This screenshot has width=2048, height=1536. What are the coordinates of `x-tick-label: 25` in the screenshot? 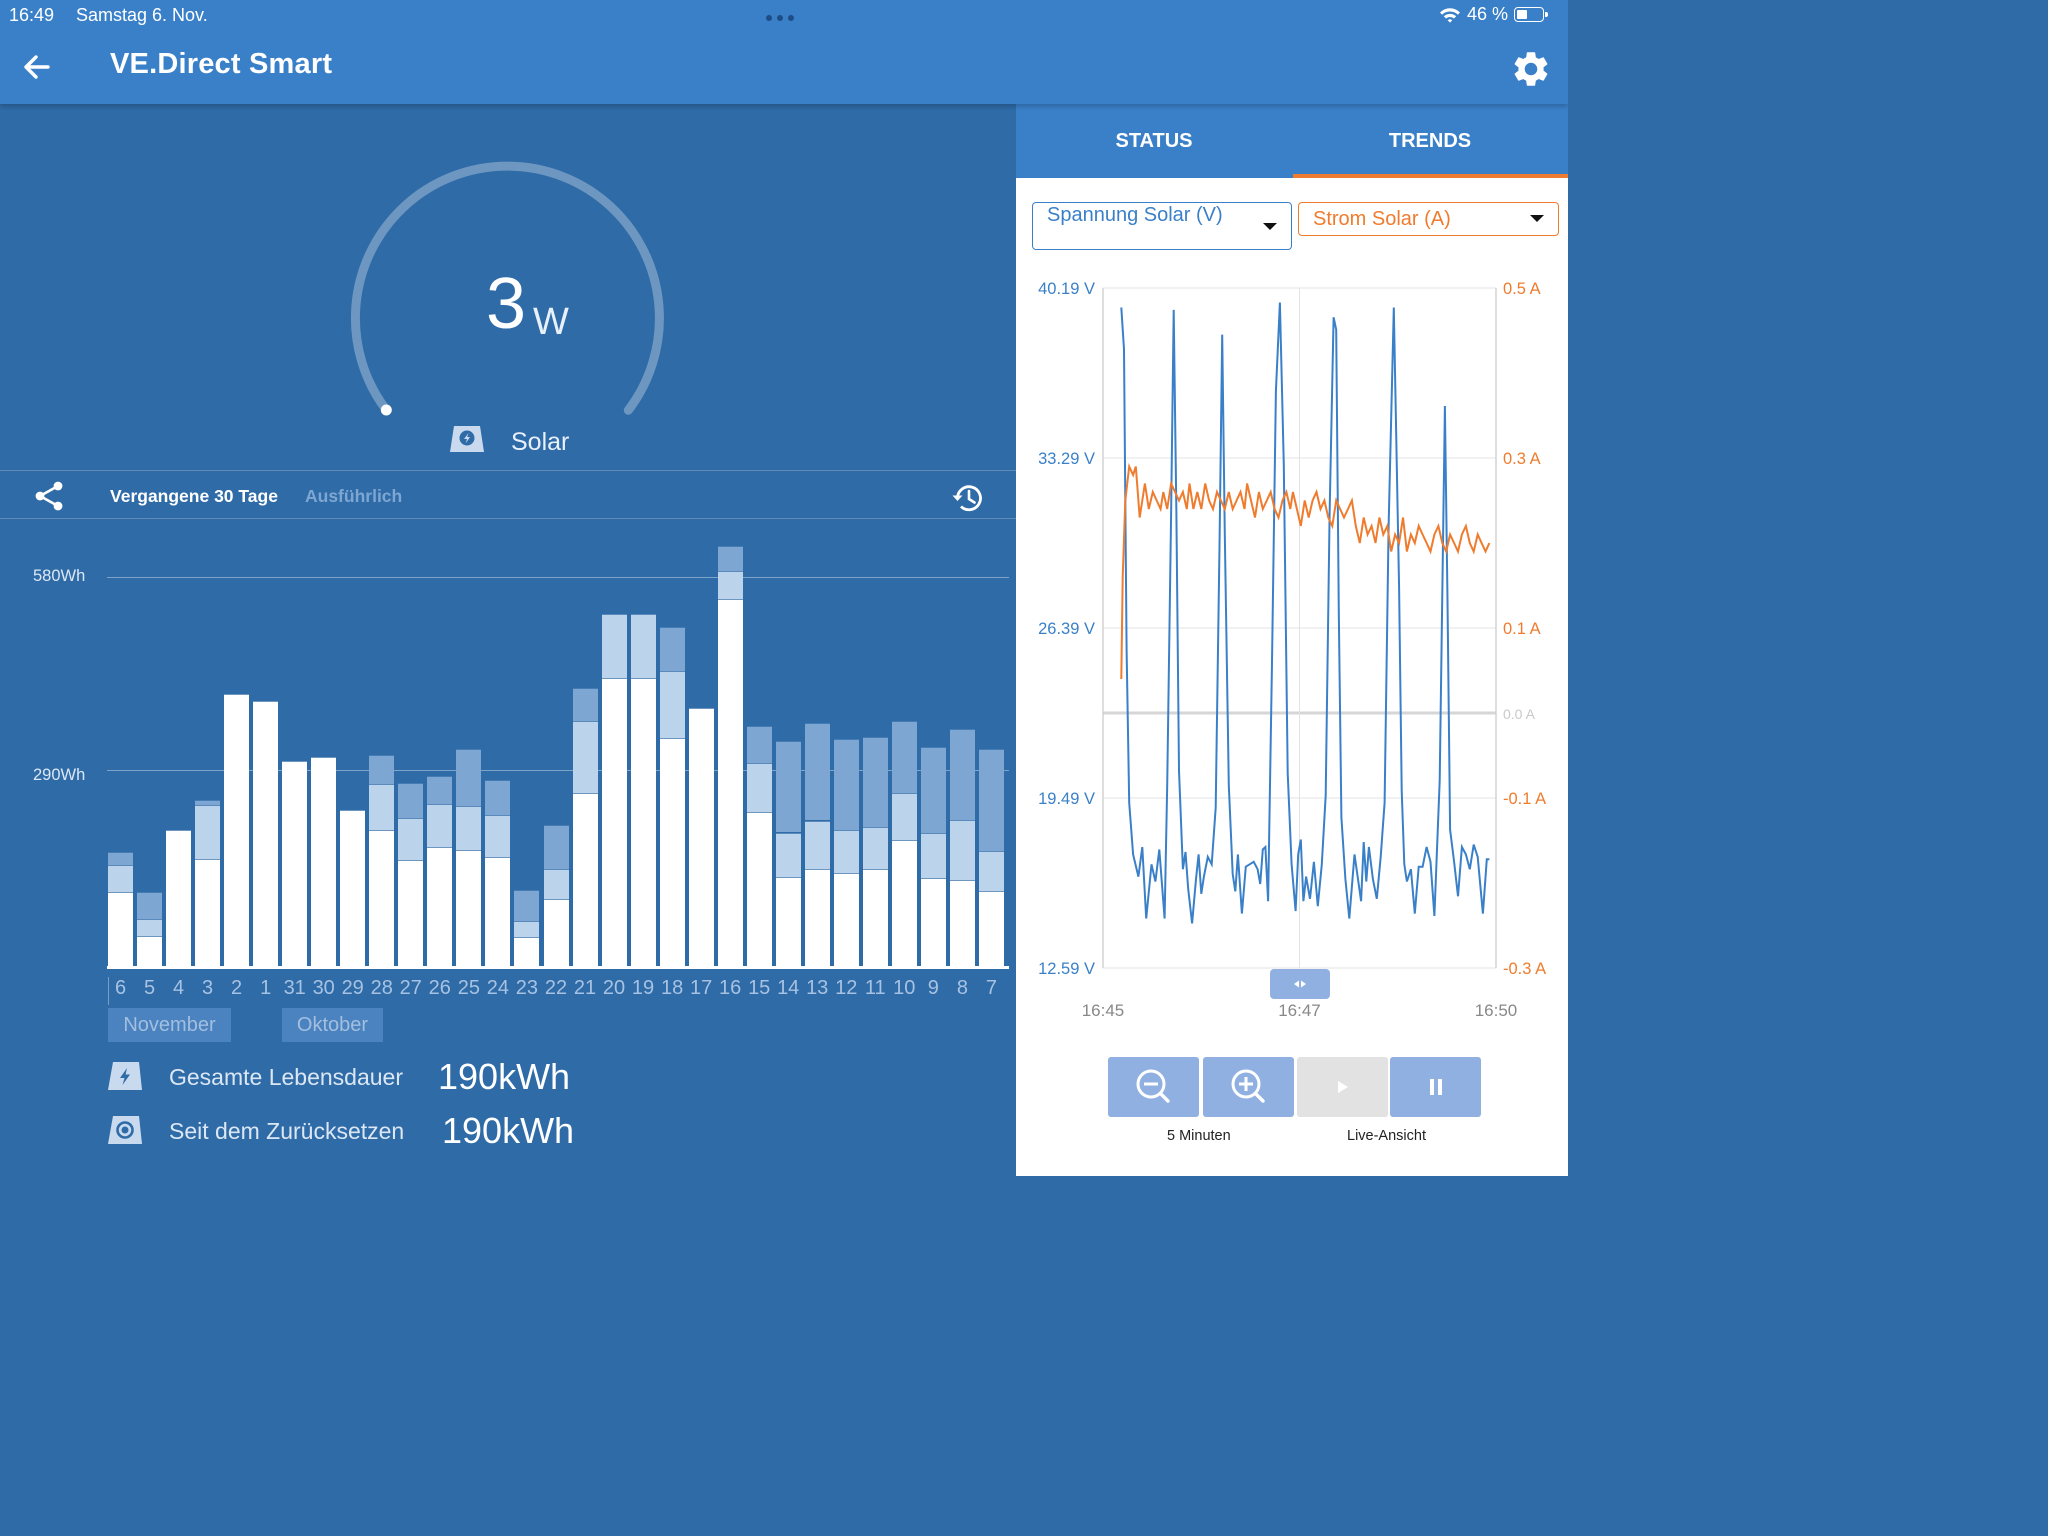 It's located at (469, 988).